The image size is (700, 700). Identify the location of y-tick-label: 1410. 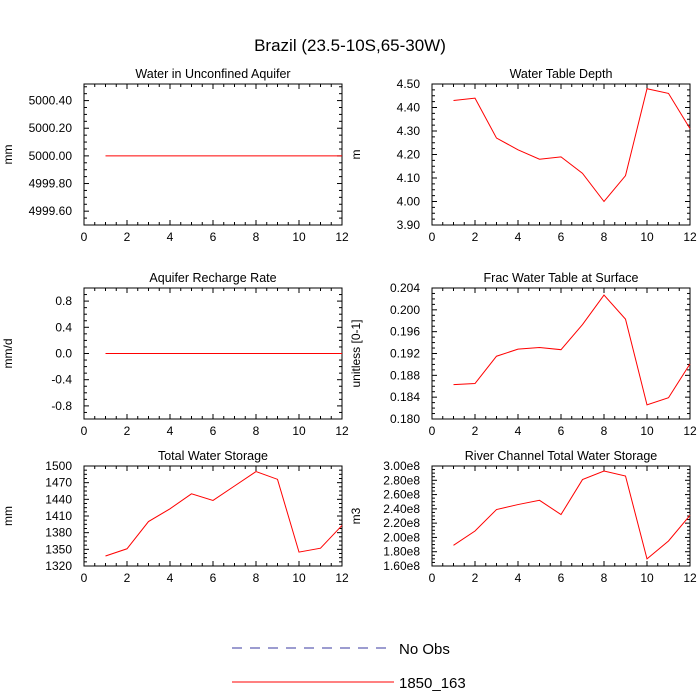
(58, 516).